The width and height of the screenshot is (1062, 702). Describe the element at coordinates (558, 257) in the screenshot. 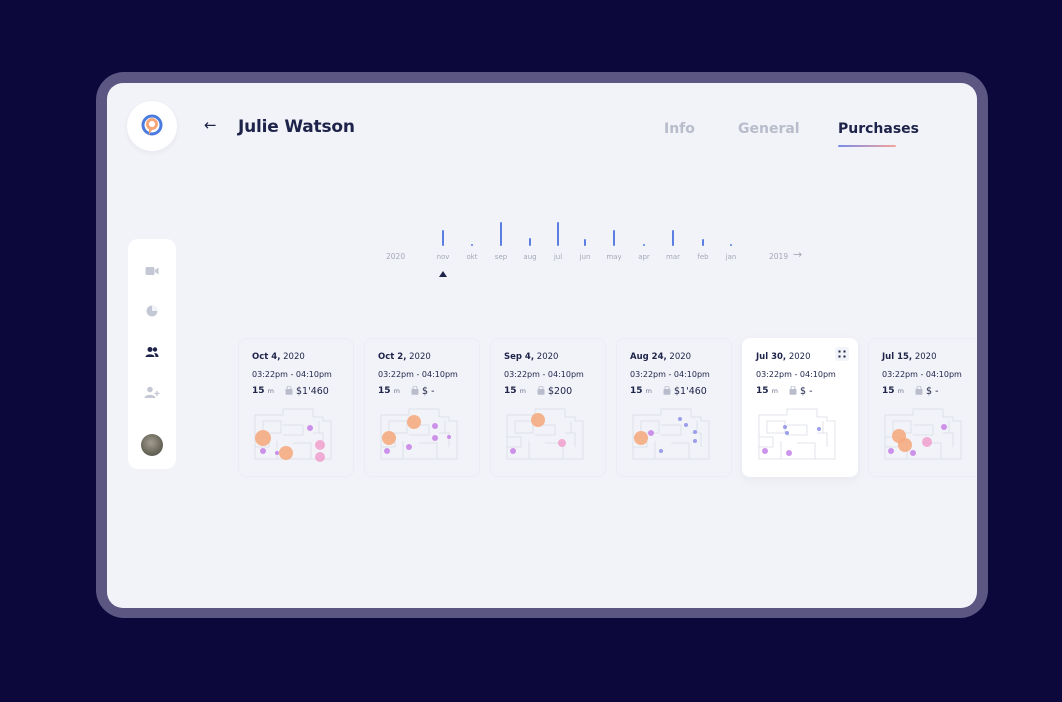

I see `timeline-label-jul: jul` at that location.